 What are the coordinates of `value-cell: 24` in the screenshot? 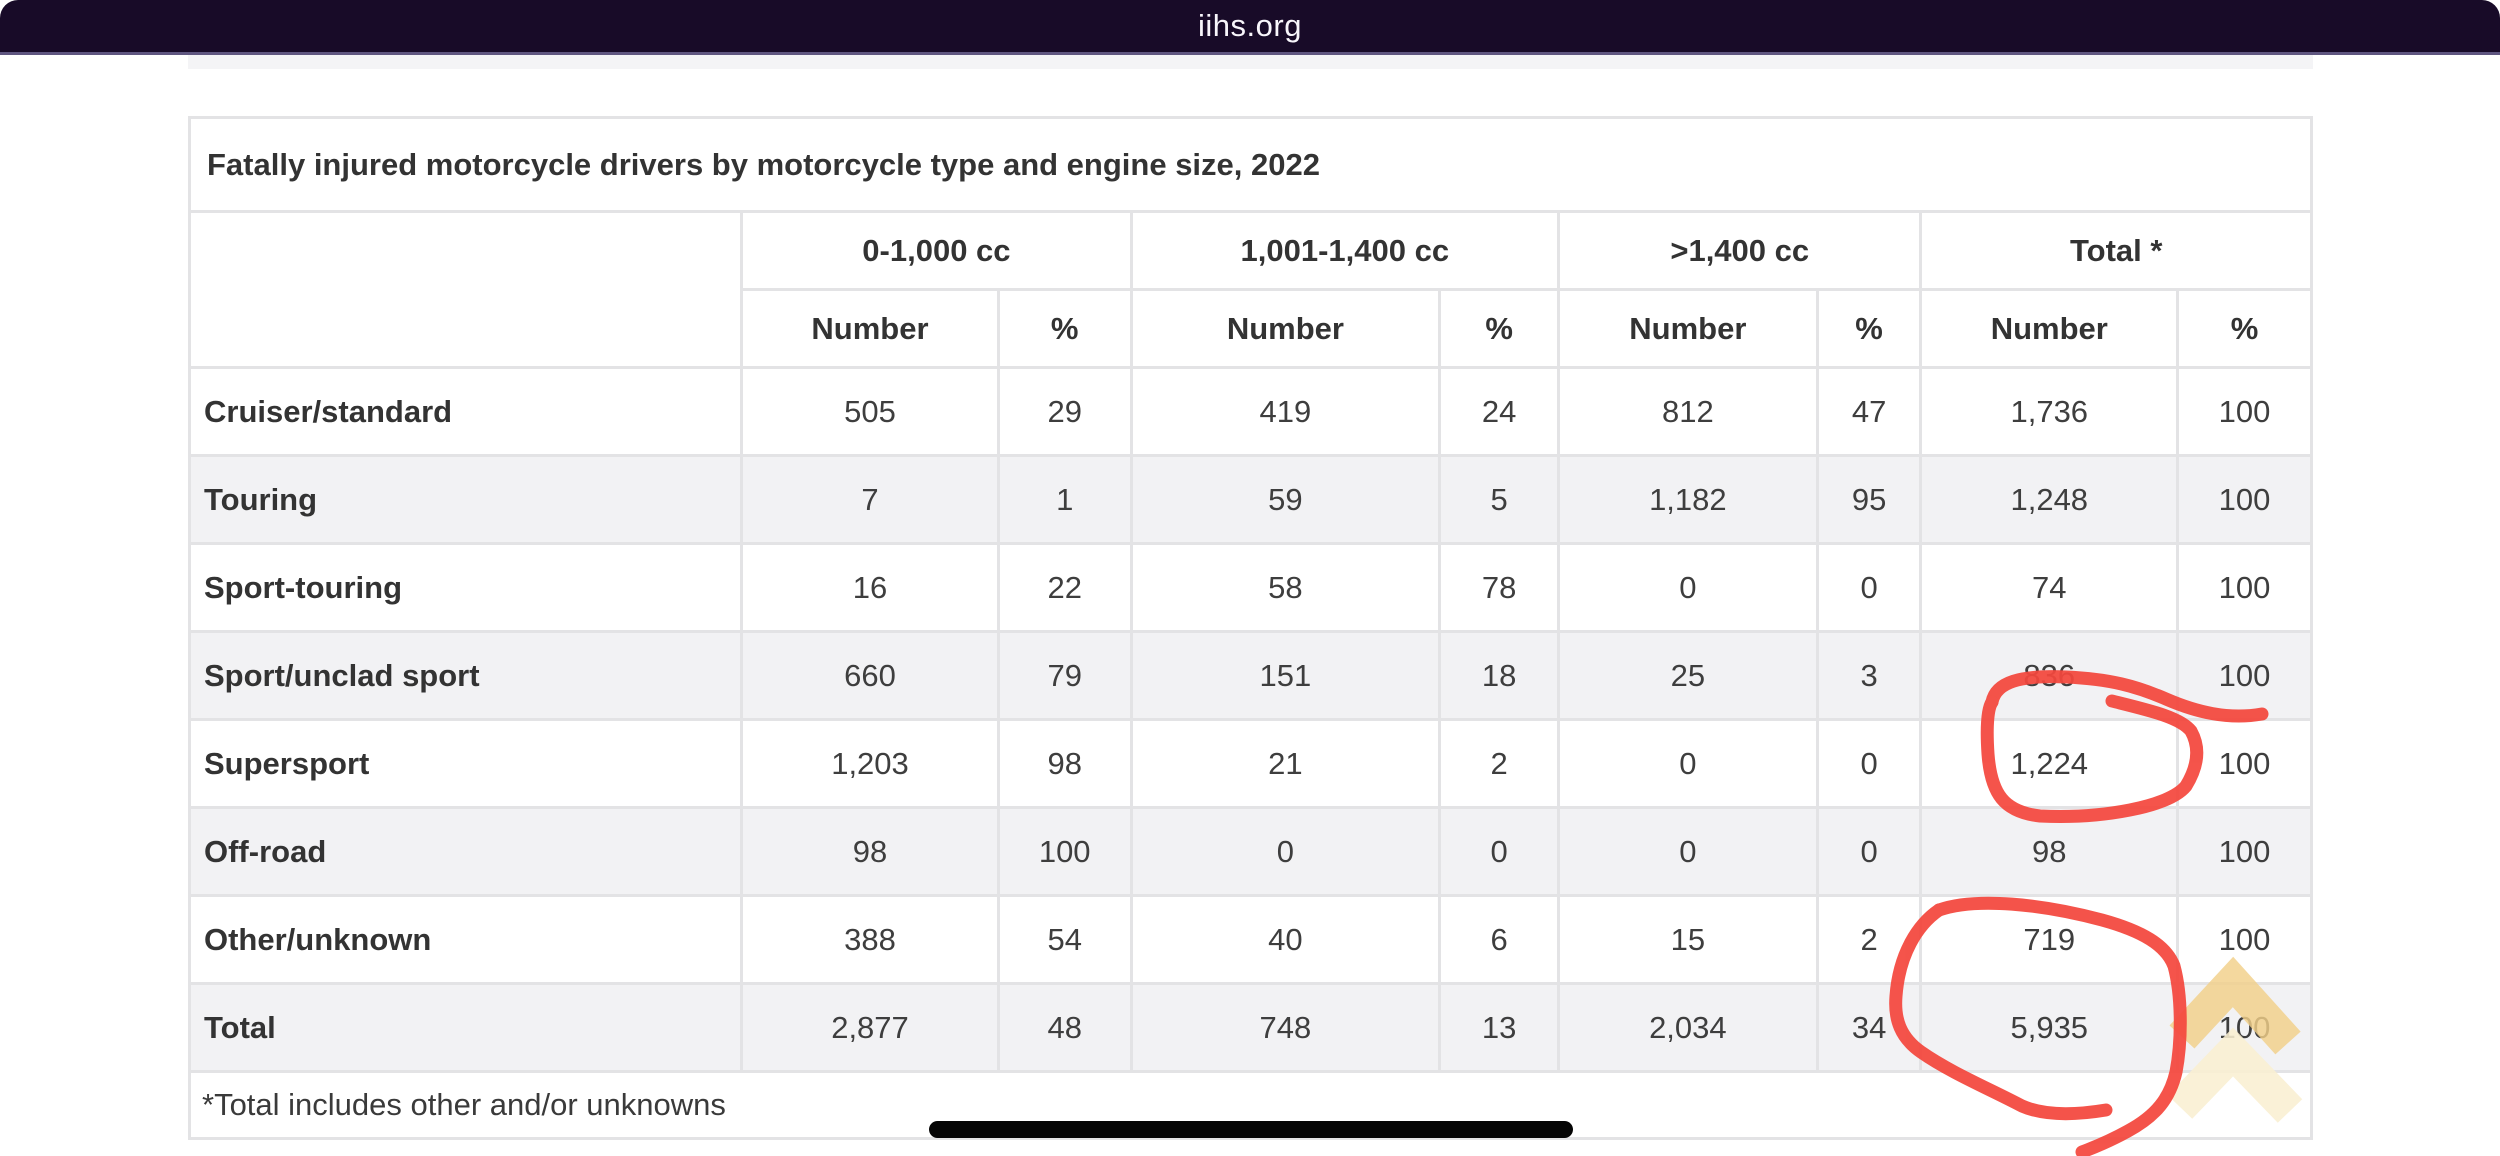 It's located at (1499, 411).